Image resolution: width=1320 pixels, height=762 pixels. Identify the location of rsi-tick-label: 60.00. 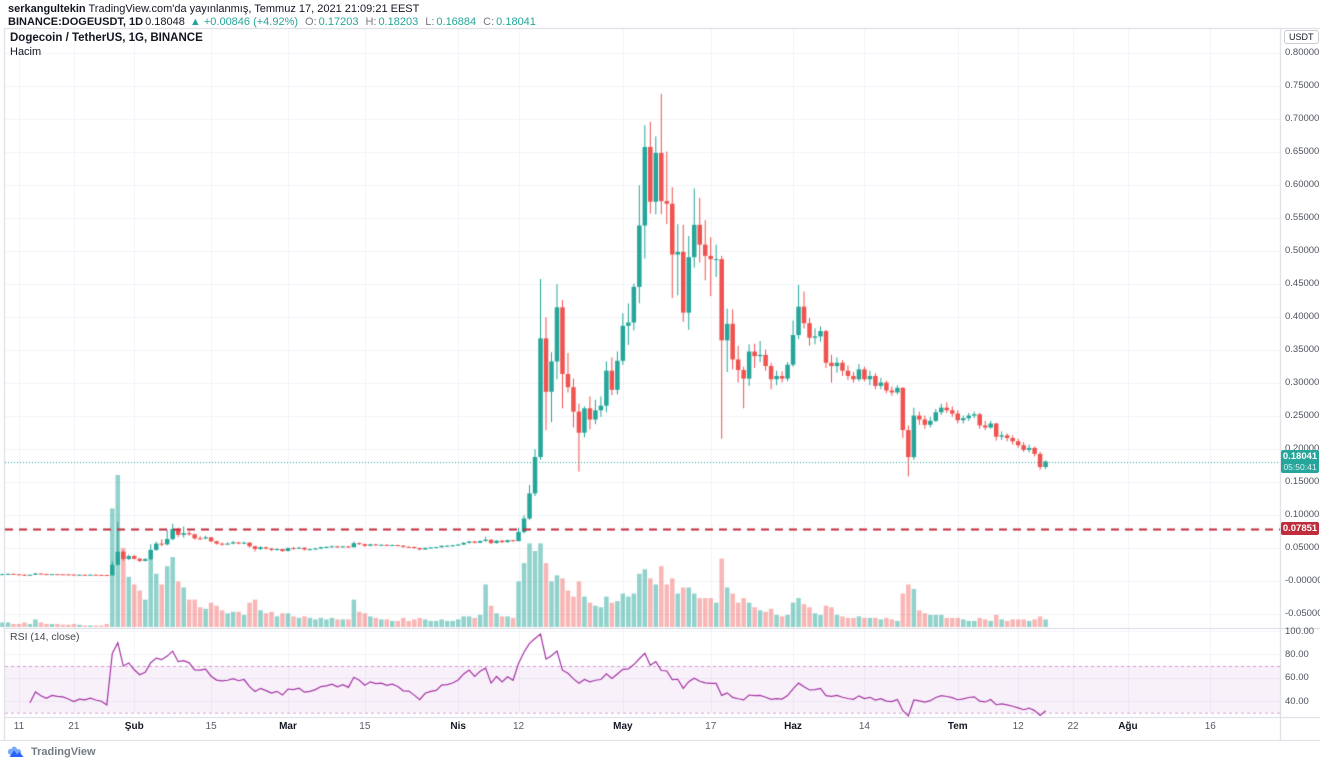
(1297, 678).